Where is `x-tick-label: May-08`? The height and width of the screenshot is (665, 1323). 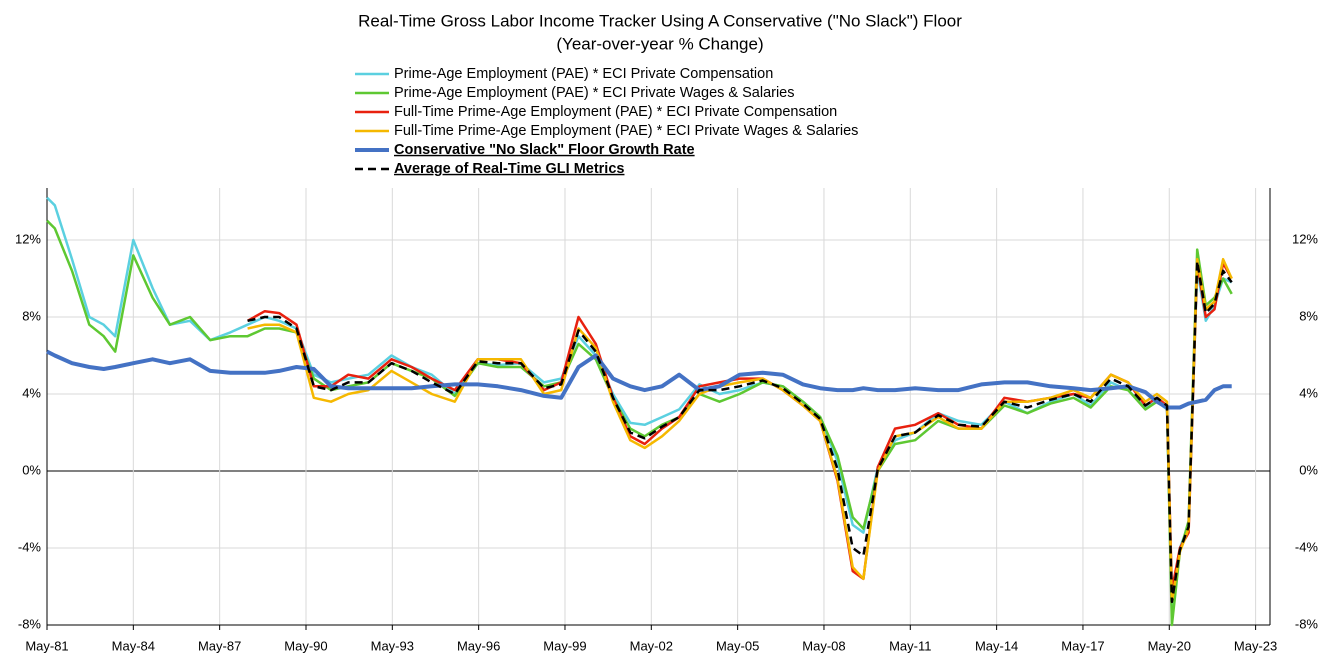 x-tick-label: May-08 is located at coordinates (823, 645).